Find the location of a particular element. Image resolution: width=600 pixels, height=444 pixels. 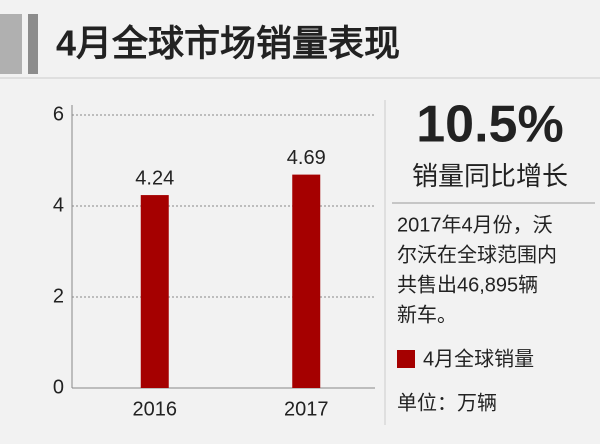

note-line: 2017年4月份，沃 is located at coordinates (475, 224).